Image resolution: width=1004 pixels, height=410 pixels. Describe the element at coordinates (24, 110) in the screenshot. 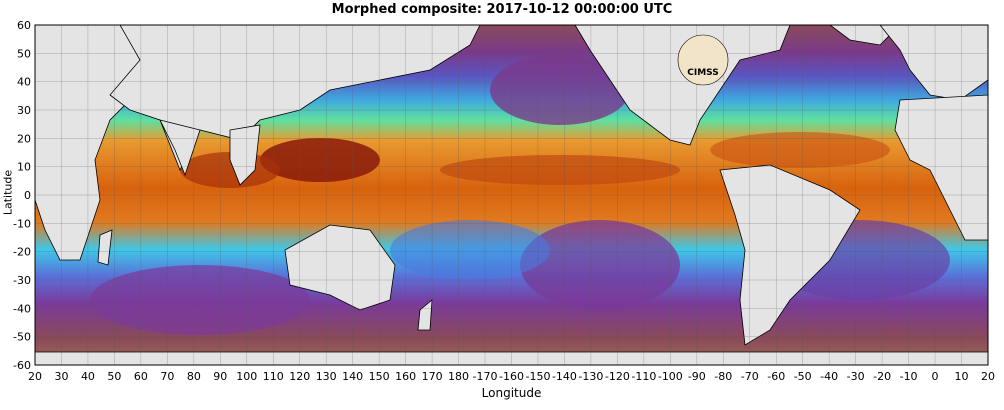

I see `y-tick-label: 30` at that location.